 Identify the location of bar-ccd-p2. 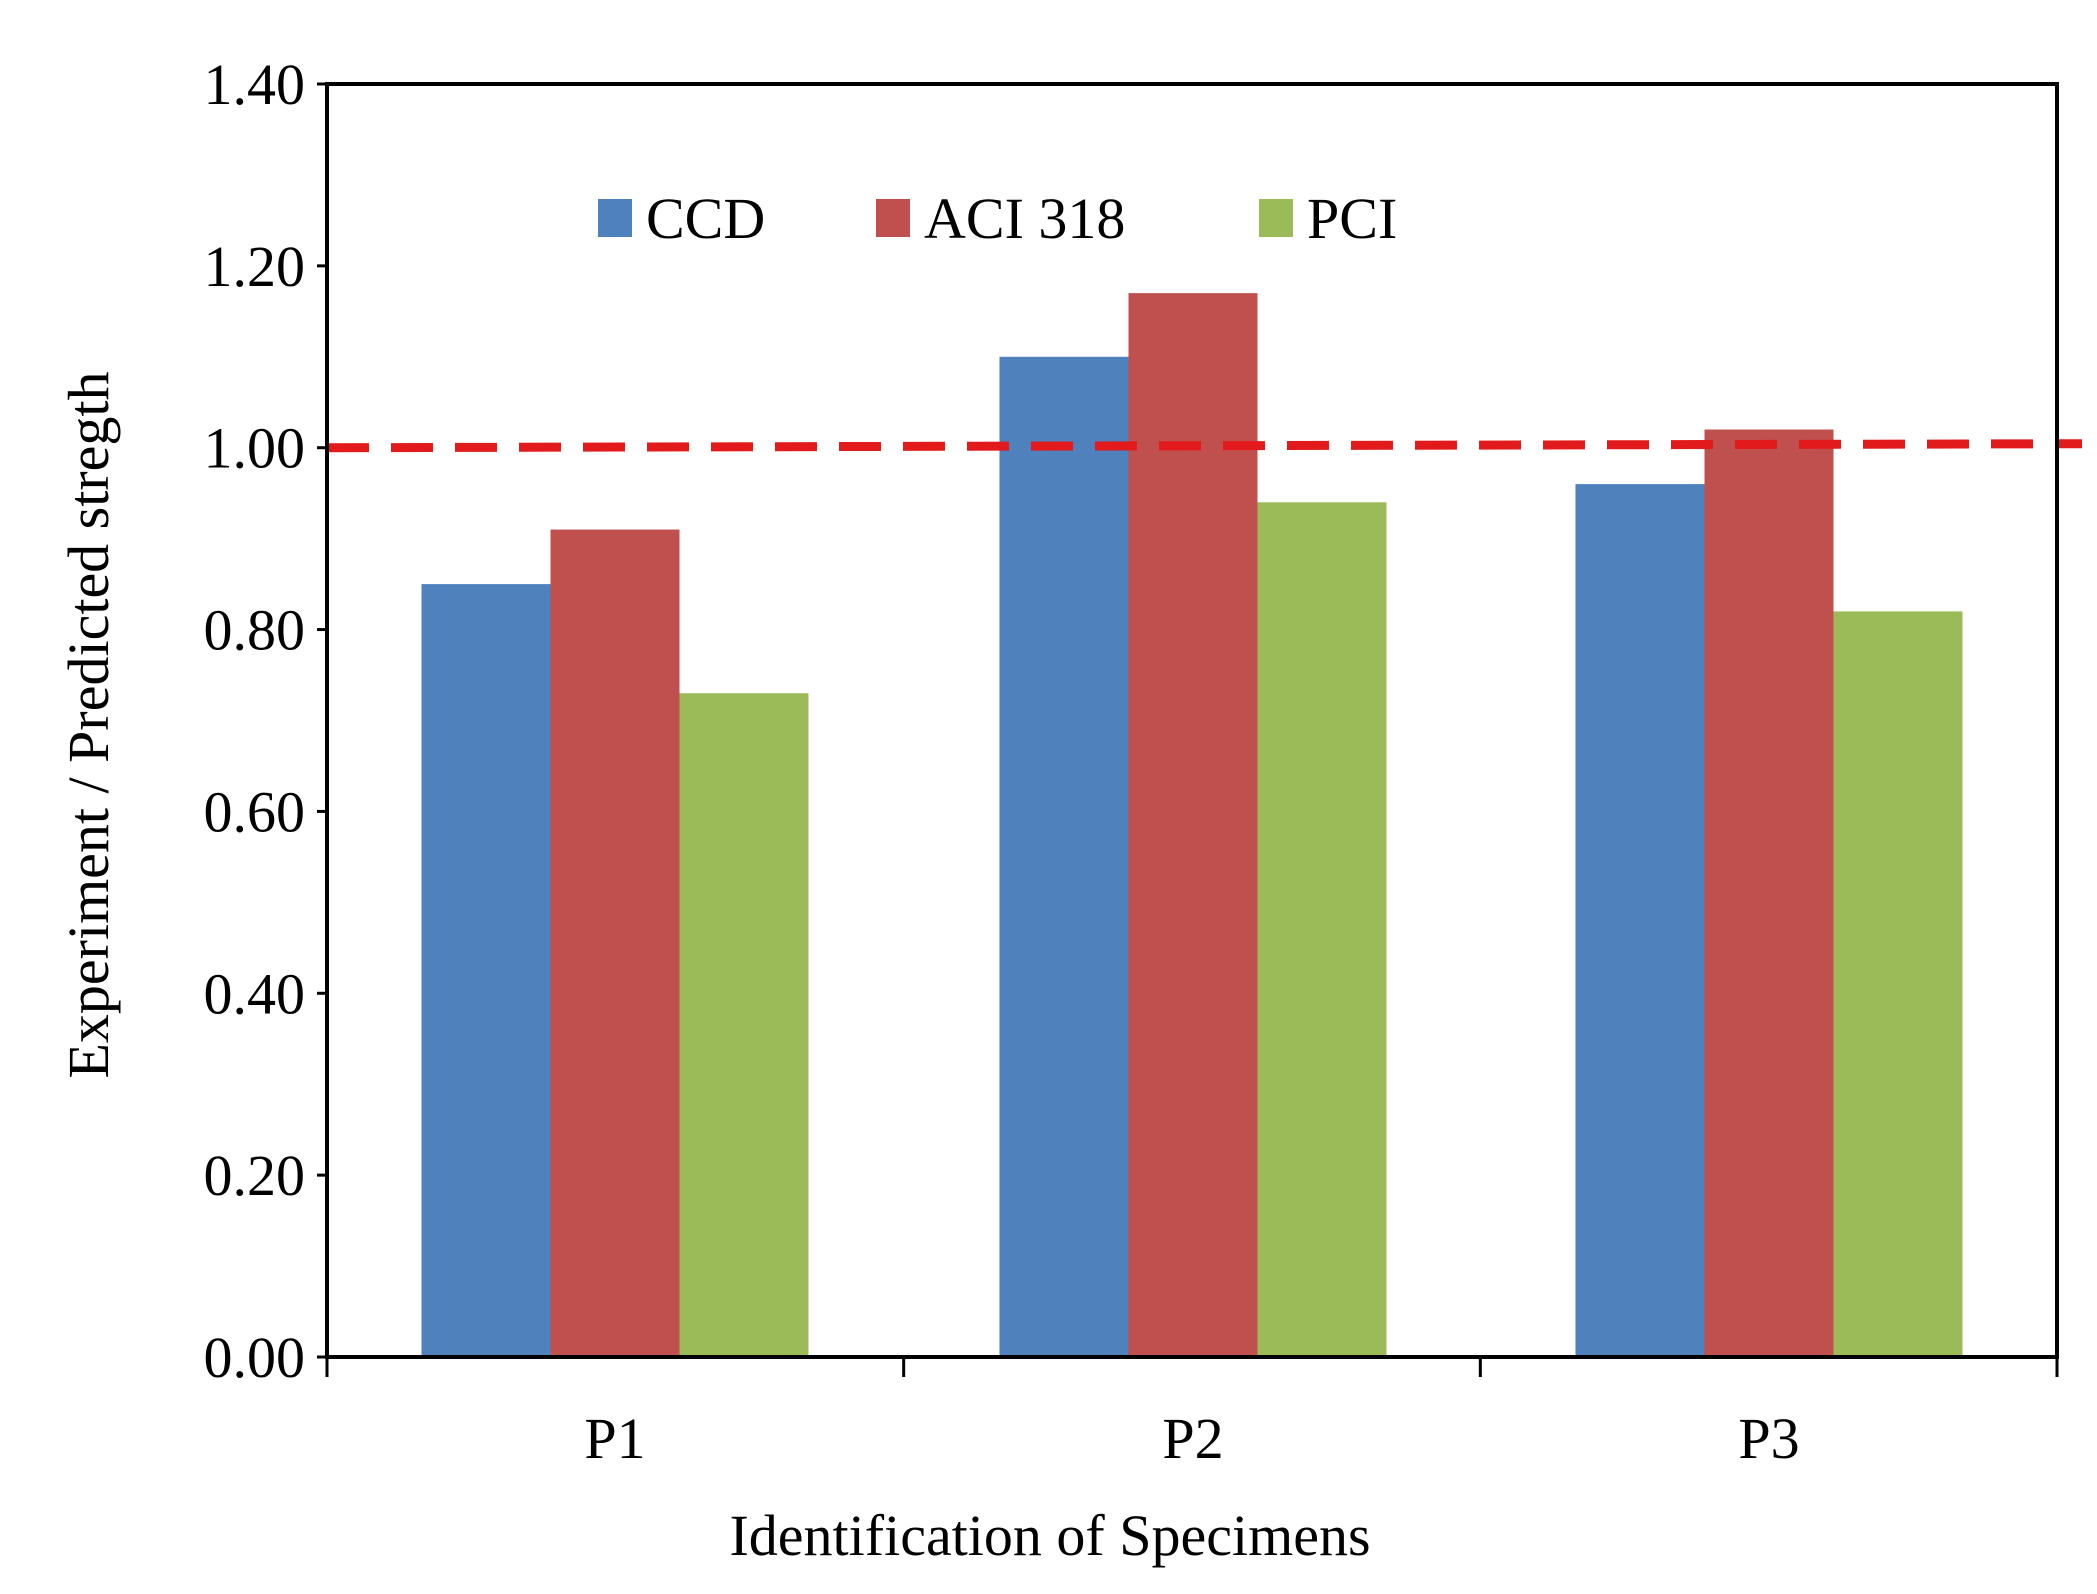
(1064, 856).